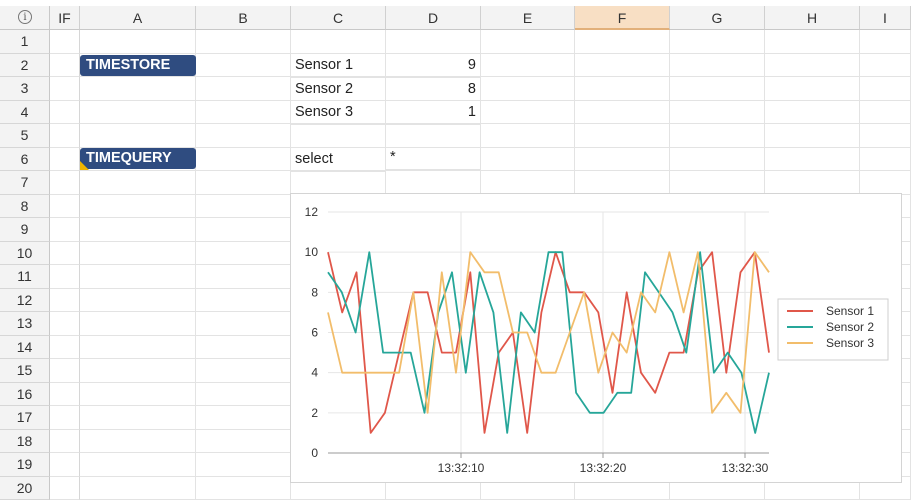  What do you see at coordinates (25, 113) in the screenshot?
I see `row-header-4: 4` at bounding box center [25, 113].